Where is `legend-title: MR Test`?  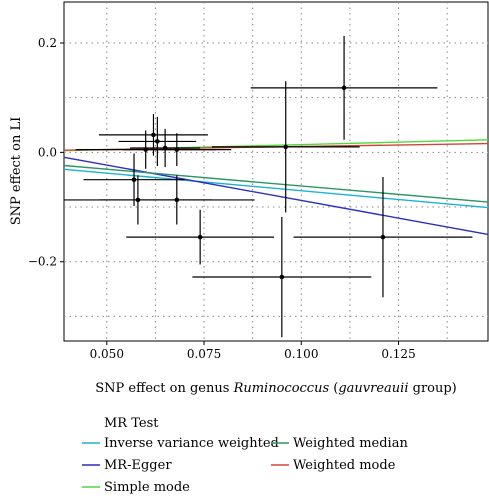
legend-title: MR Test is located at coordinates (131, 423).